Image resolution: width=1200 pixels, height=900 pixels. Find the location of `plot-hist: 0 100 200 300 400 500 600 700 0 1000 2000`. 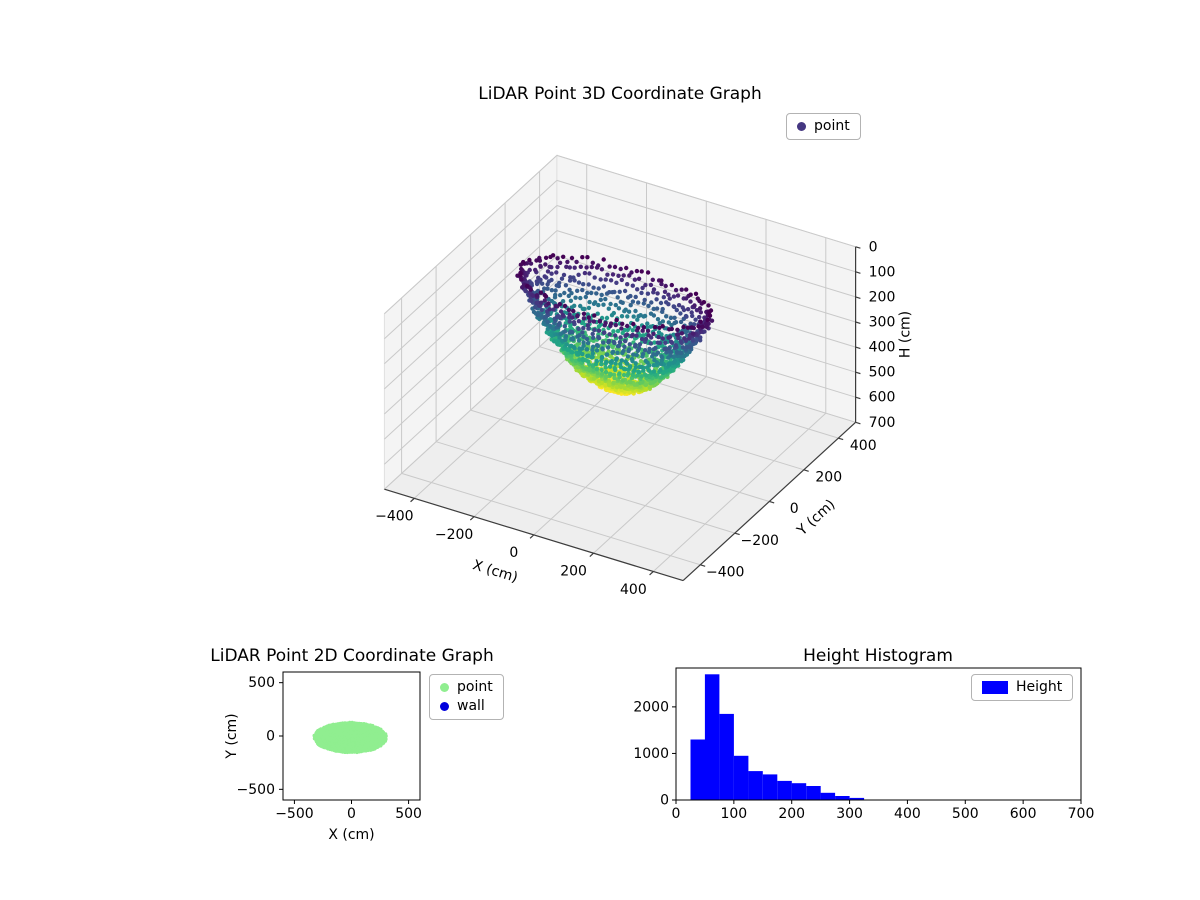

plot-hist: 0 100 200 300 400 500 600 700 0 1000 2000 is located at coordinates (864, 744).